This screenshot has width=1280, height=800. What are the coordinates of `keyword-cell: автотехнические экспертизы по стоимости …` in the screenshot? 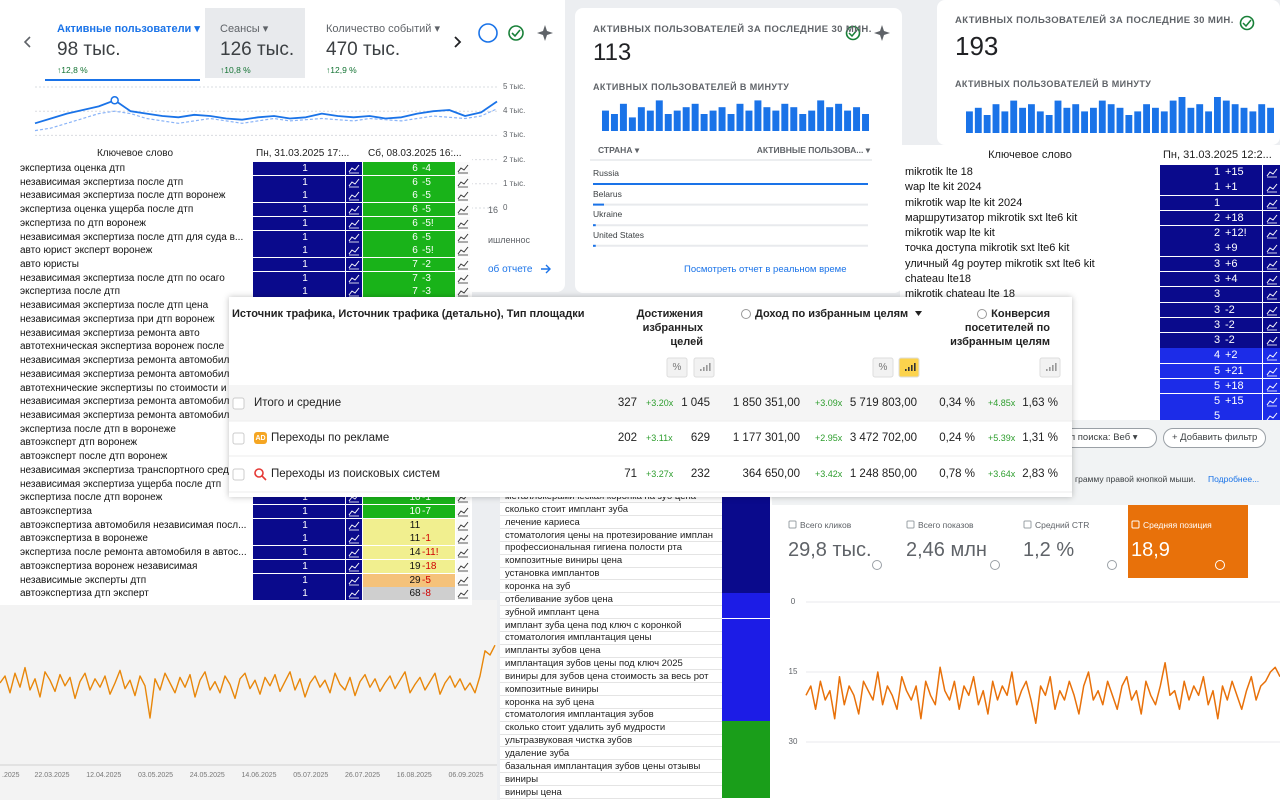 It's located at (136, 389).